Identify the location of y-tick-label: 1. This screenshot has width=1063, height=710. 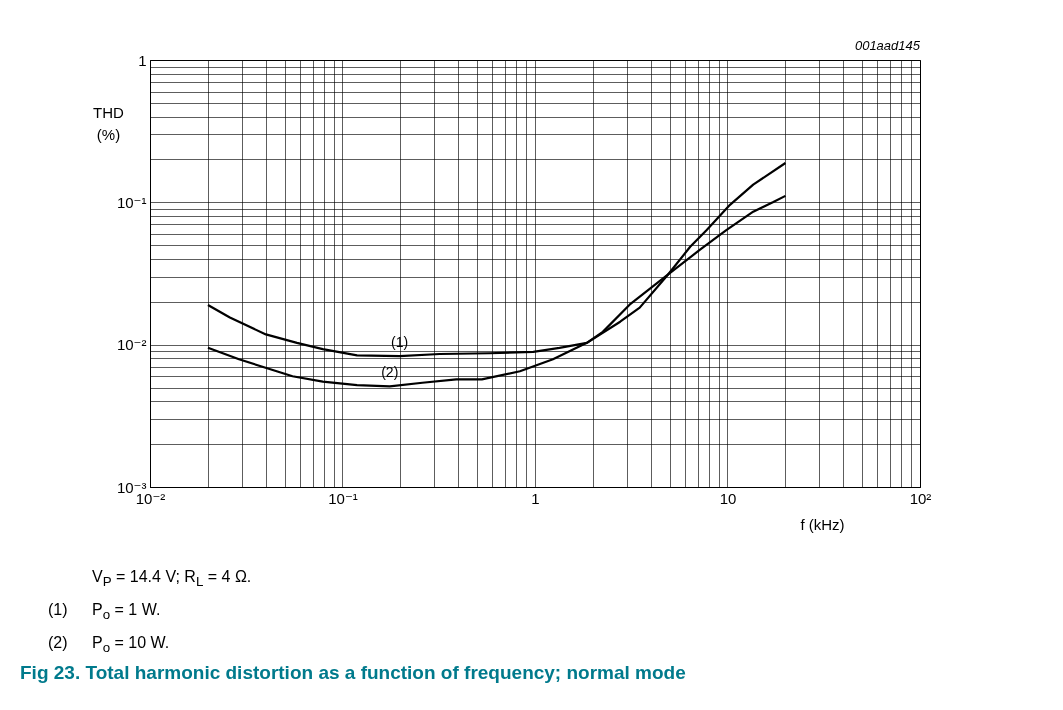
(142, 60).